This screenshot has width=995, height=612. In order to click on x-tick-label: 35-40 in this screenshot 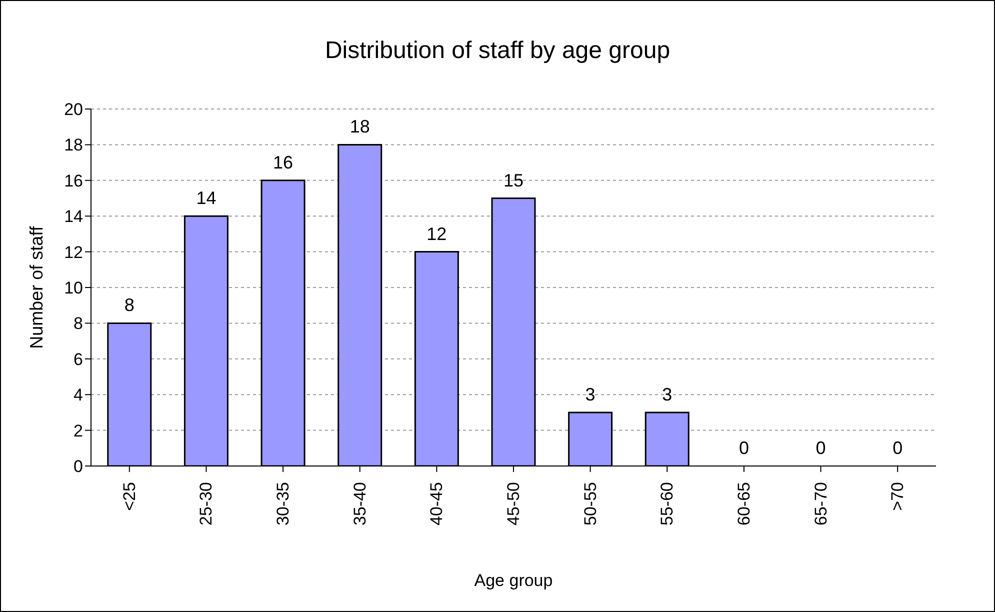, I will do `click(360, 504)`.